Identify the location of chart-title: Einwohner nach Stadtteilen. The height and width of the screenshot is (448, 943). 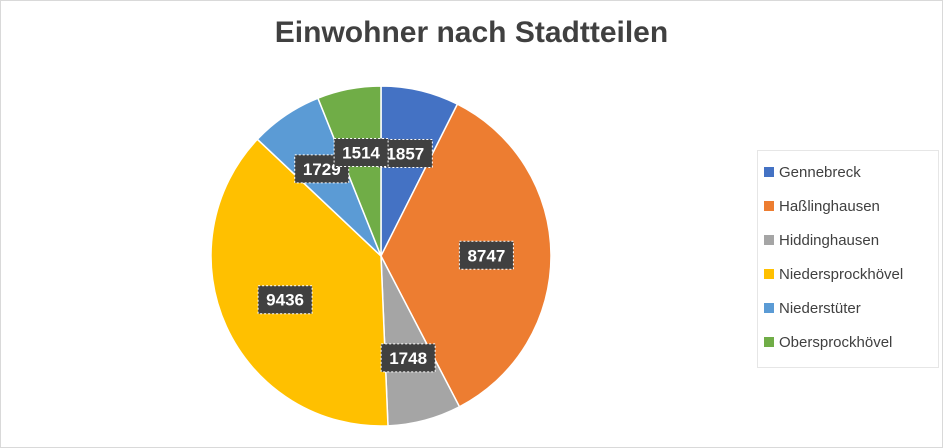
(471, 32).